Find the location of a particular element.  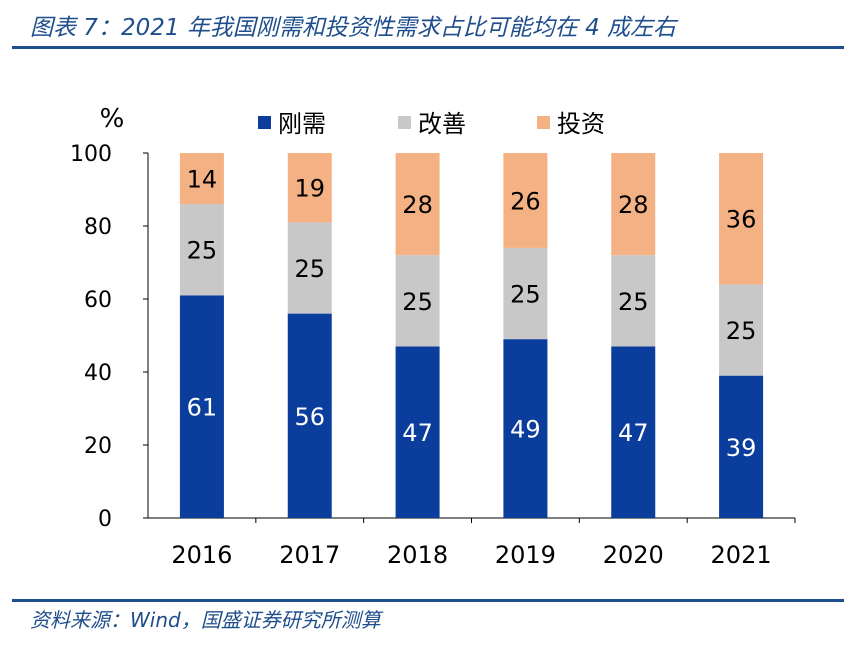

bar-2020-刚需 is located at coordinates (633, 432).